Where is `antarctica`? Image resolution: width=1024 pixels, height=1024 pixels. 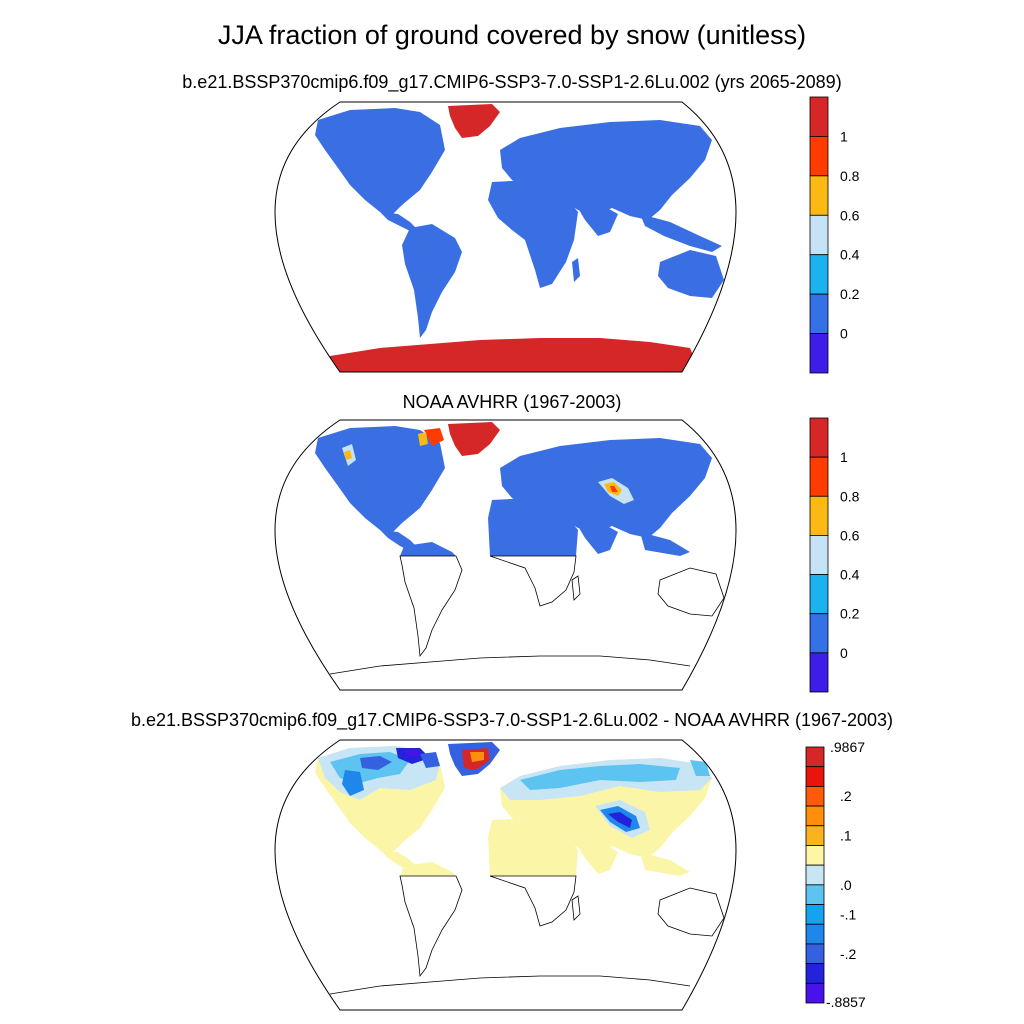 antarctica is located at coordinates (510, 355).